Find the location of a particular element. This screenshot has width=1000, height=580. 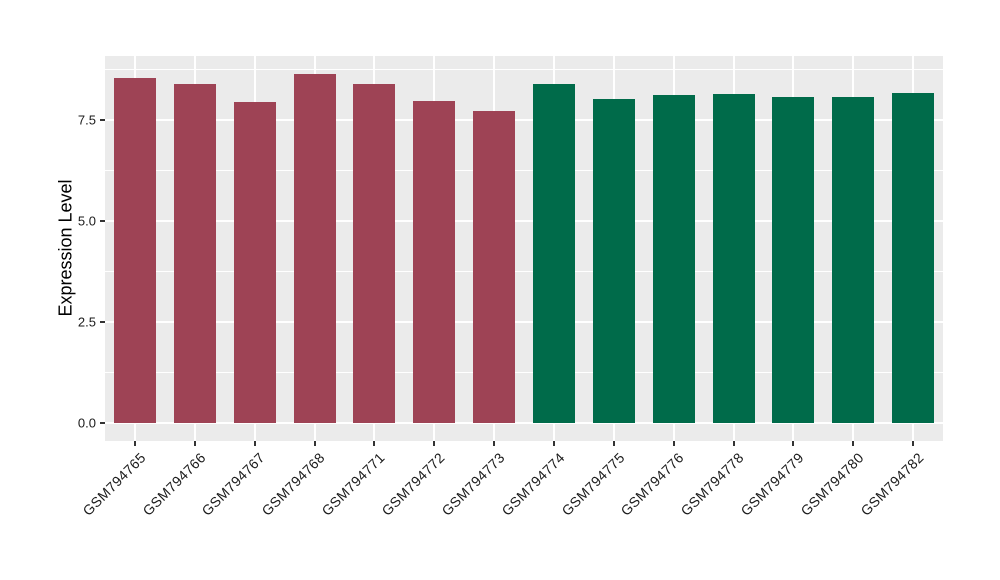

x-tick-label: GSM794765 is located at coordinates (114, 484).